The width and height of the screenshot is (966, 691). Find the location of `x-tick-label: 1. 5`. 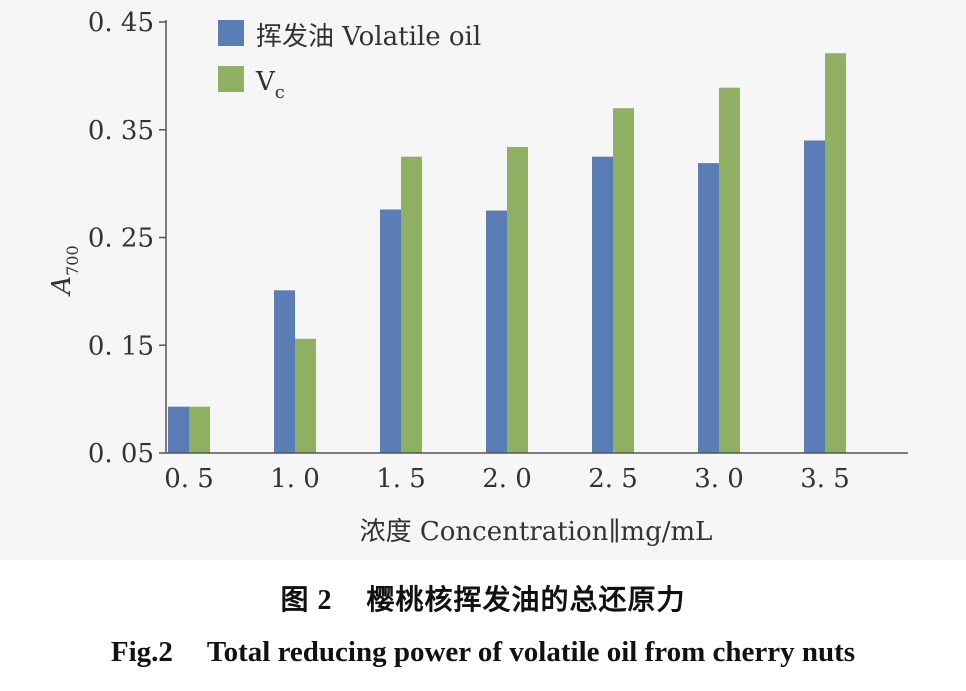

x-tick-label: 1. 5 is located at coordinates (401, 479).